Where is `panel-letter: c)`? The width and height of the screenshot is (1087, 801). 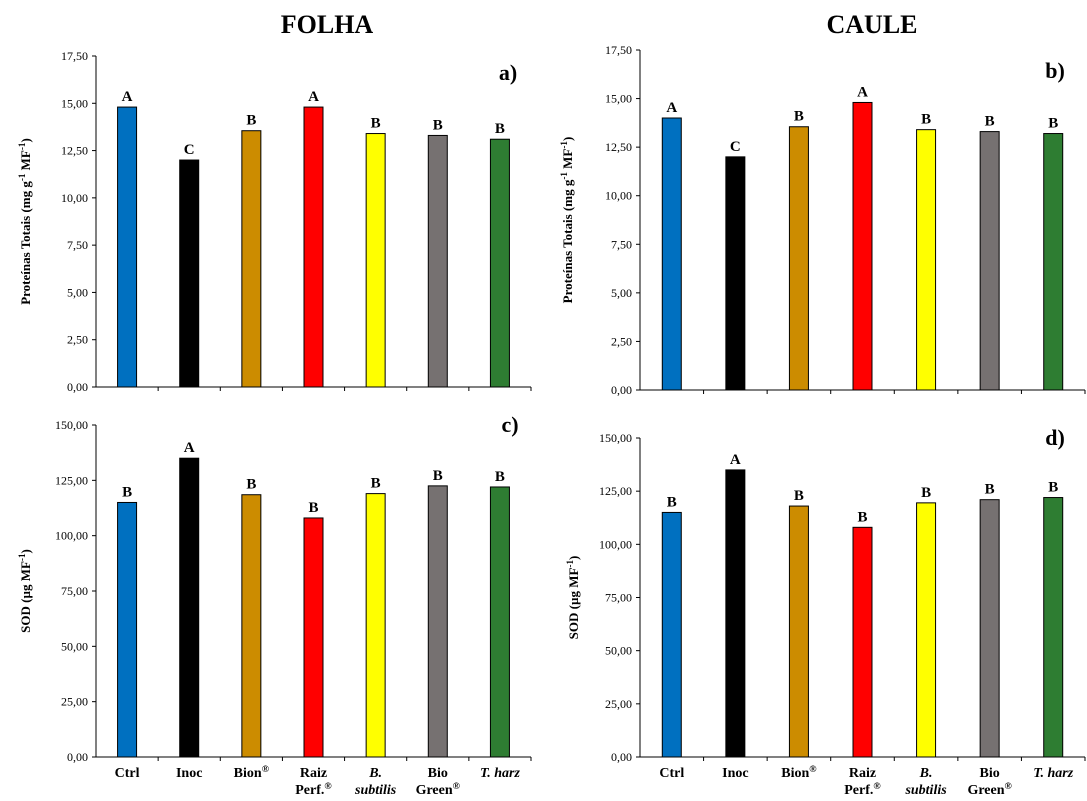
panel-letter: c) is located at coordinates (509, 424).